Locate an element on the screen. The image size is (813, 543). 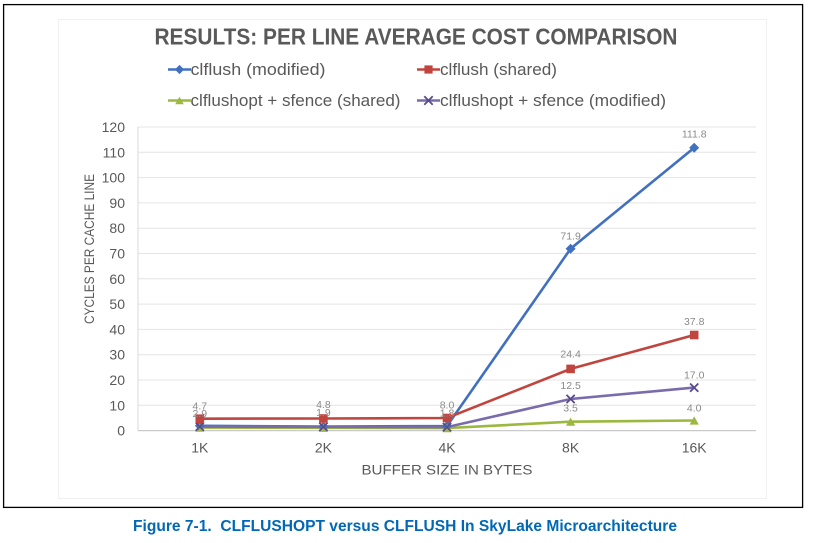
svg-text: 0 is located at coordinates (121, 431).